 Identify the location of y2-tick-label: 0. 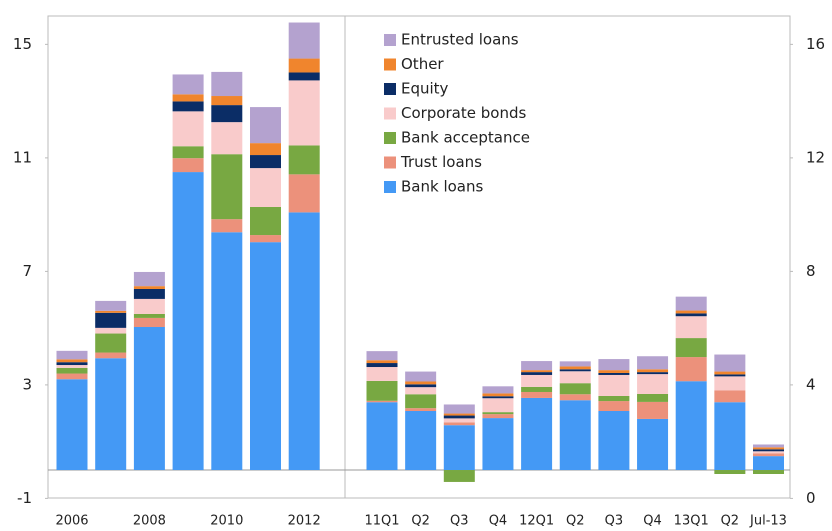
(811, 498).